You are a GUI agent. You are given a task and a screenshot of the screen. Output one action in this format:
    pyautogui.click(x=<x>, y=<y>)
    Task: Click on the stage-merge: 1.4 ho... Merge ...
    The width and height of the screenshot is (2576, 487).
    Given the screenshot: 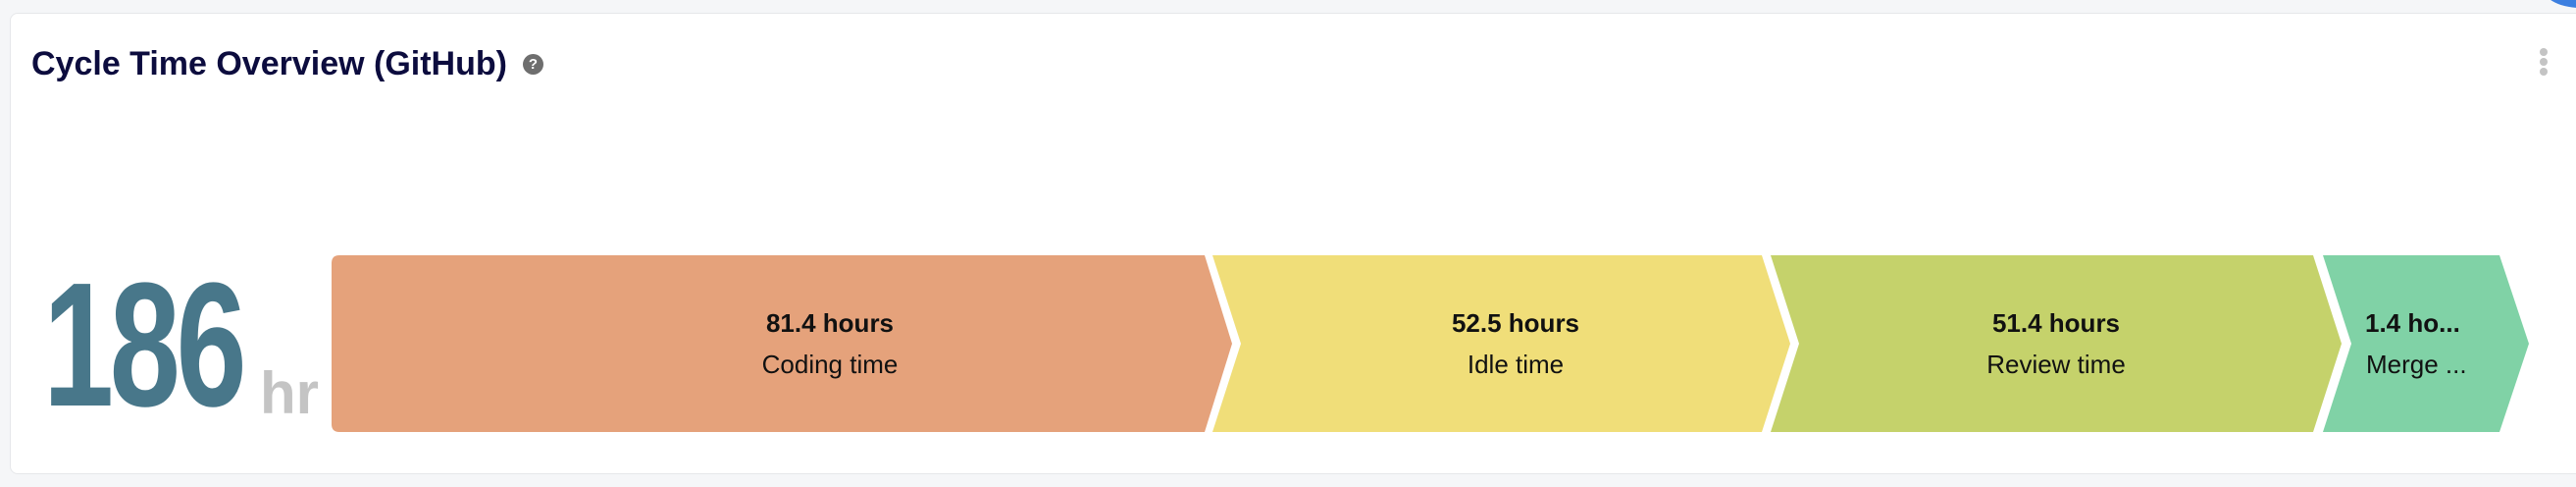 What is the action you would take?
    pyautogui.click(x=2426, y=343)
    